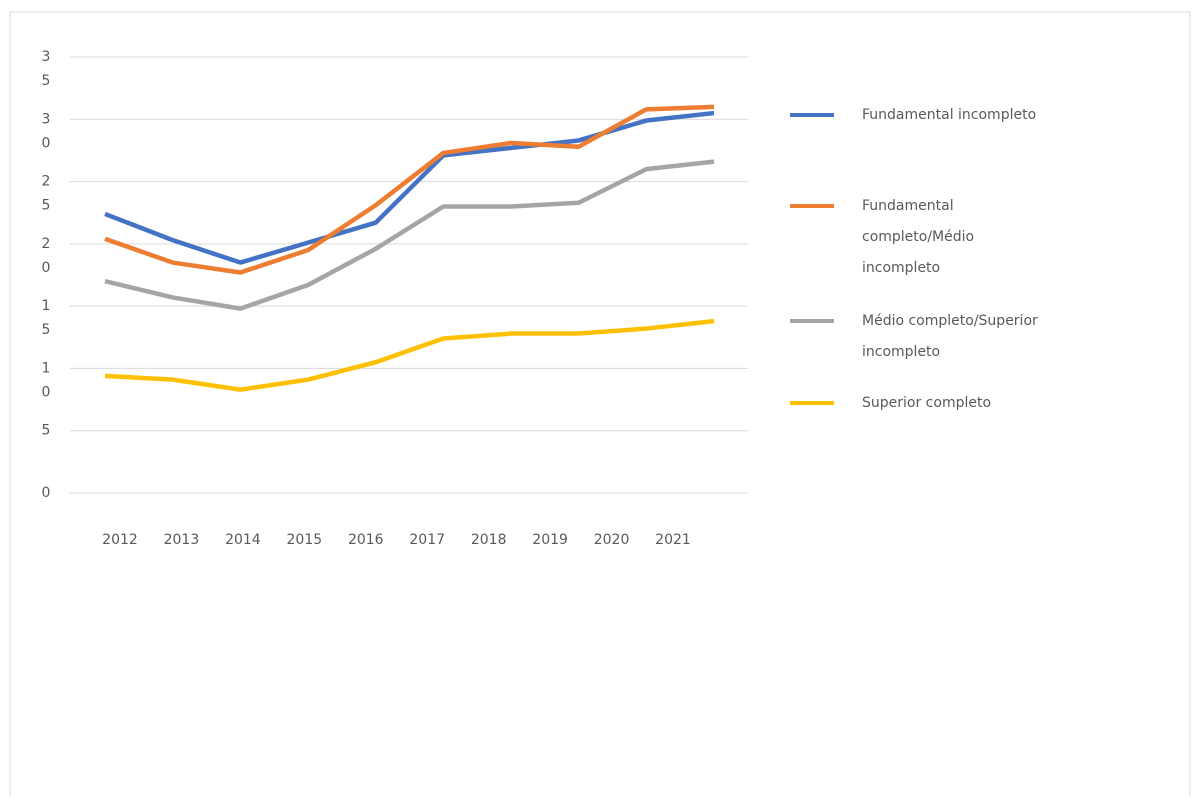  I want to click on x-tick-label: 2015, so click(305, 540).